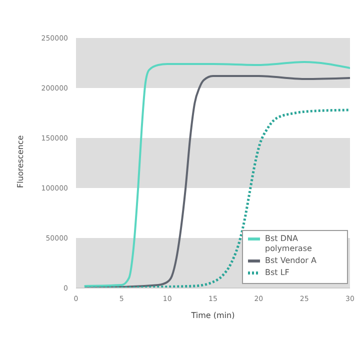 This screenshot has height=360, width=360. Describe the element at coordinates (290, 261) in the screenshot. I see `legend-label: Bst Vendor A` at that location.